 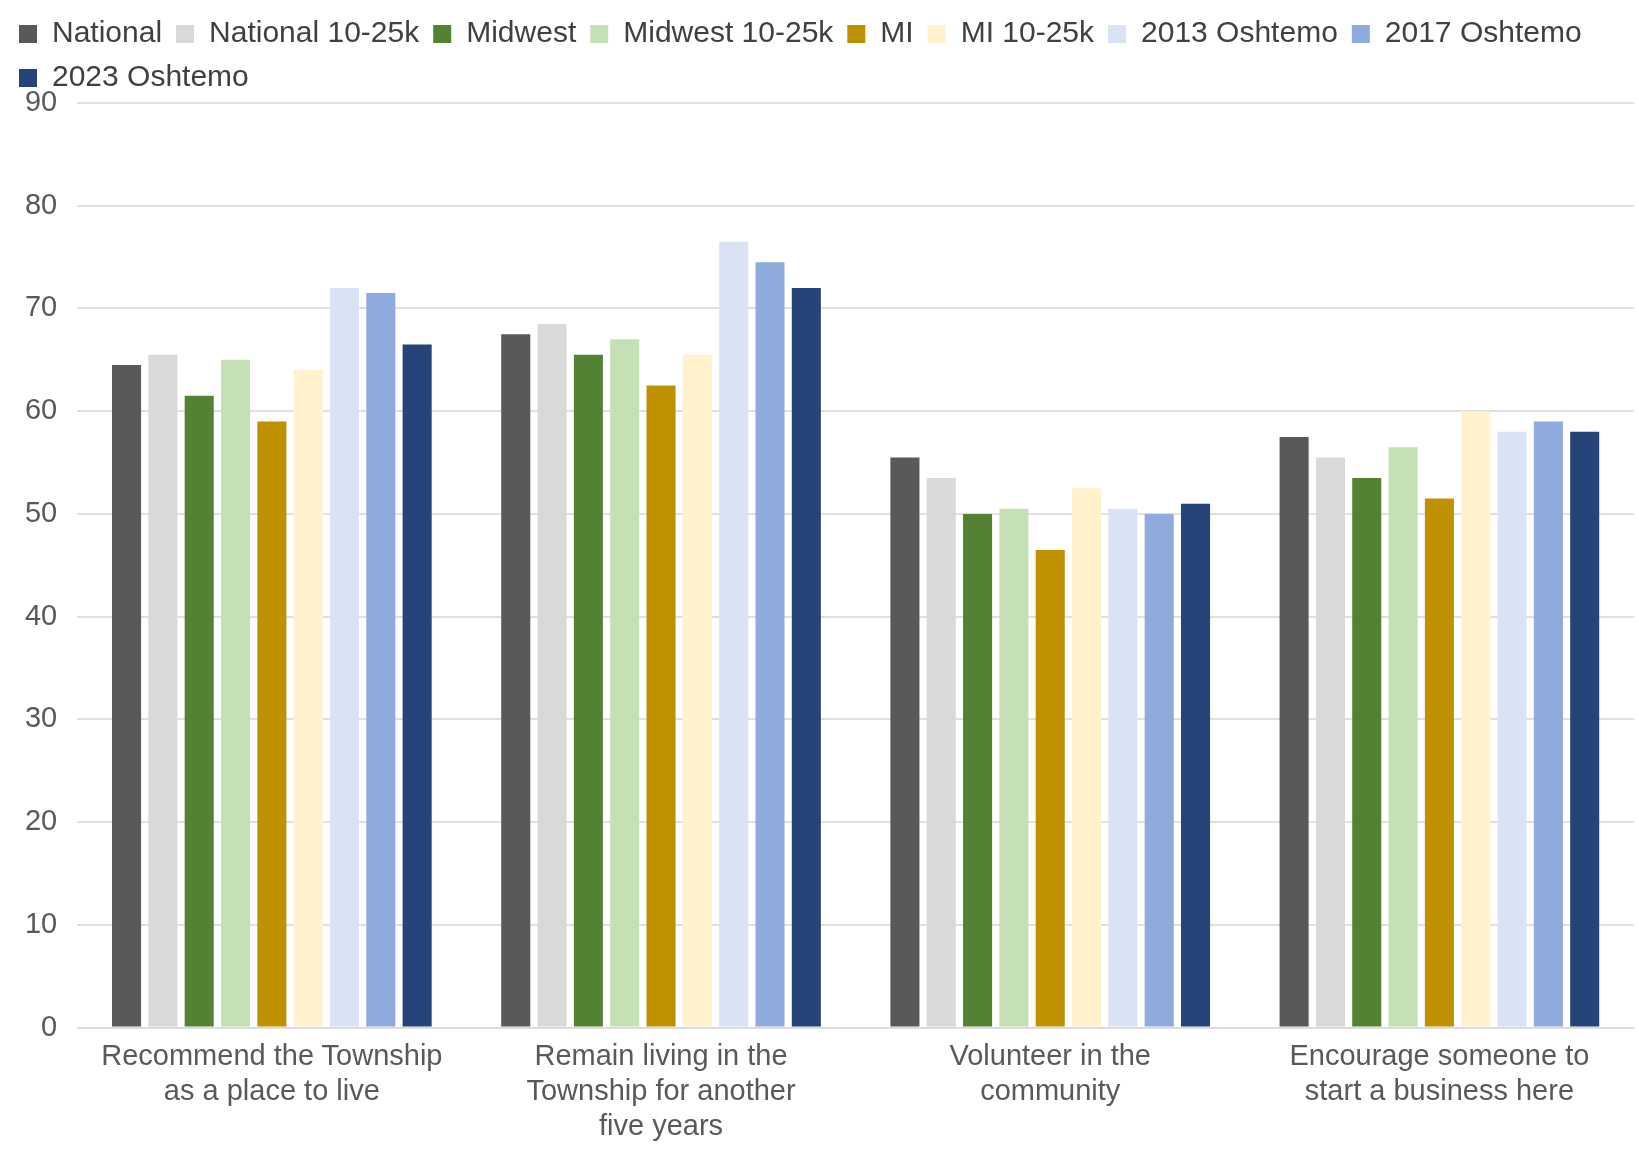 What do you see at coordinates (1439, 1072) in the screenshot?
I see `x-tick-label: Encourage someone to start a business here` at bounding box center [1439, 1072].